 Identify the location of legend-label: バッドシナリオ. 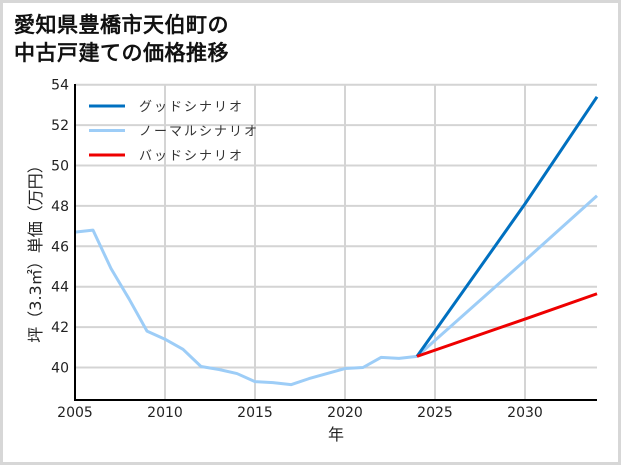
(191, 156).